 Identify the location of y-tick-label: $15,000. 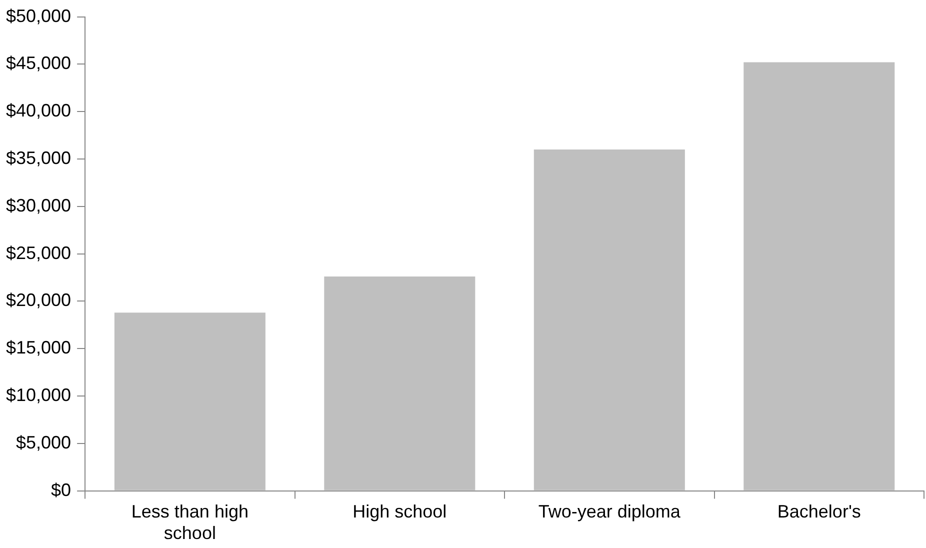
(39, 348).